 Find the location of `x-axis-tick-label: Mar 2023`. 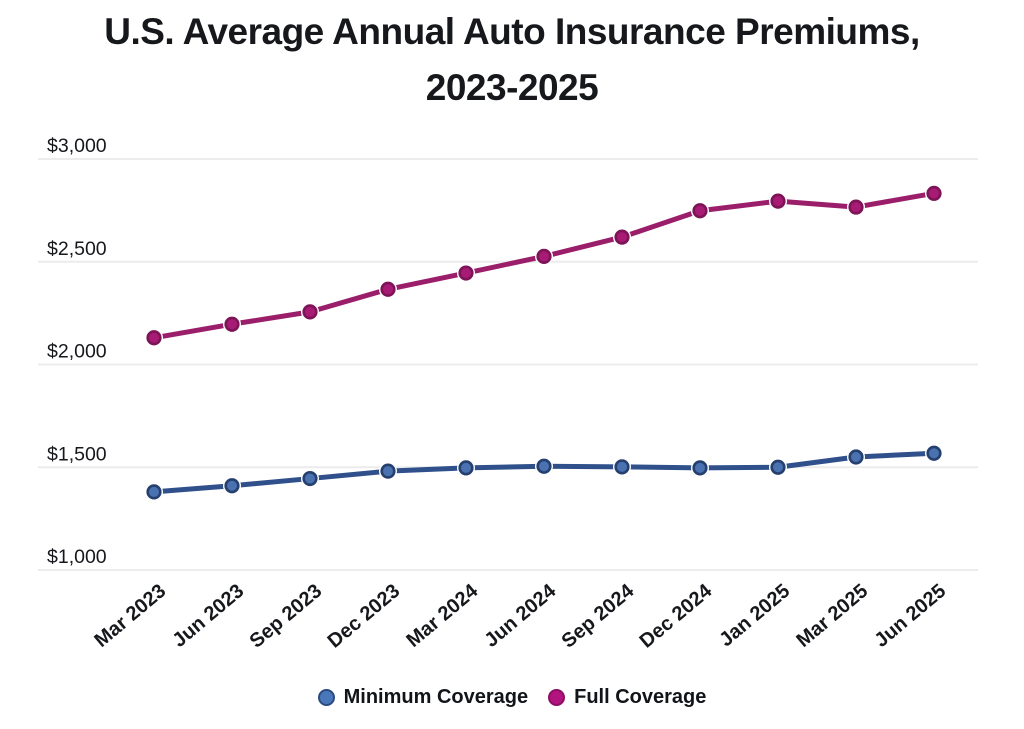

x-axis-tick-label: Mar 2023 is located at coordinates (130, 616).